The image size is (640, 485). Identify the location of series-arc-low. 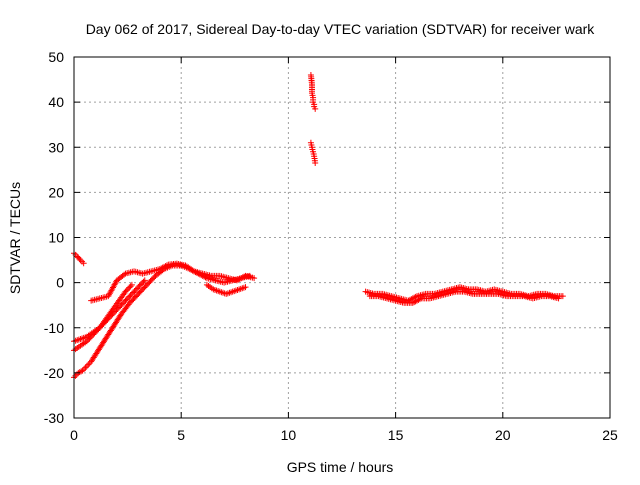
(162, 321).